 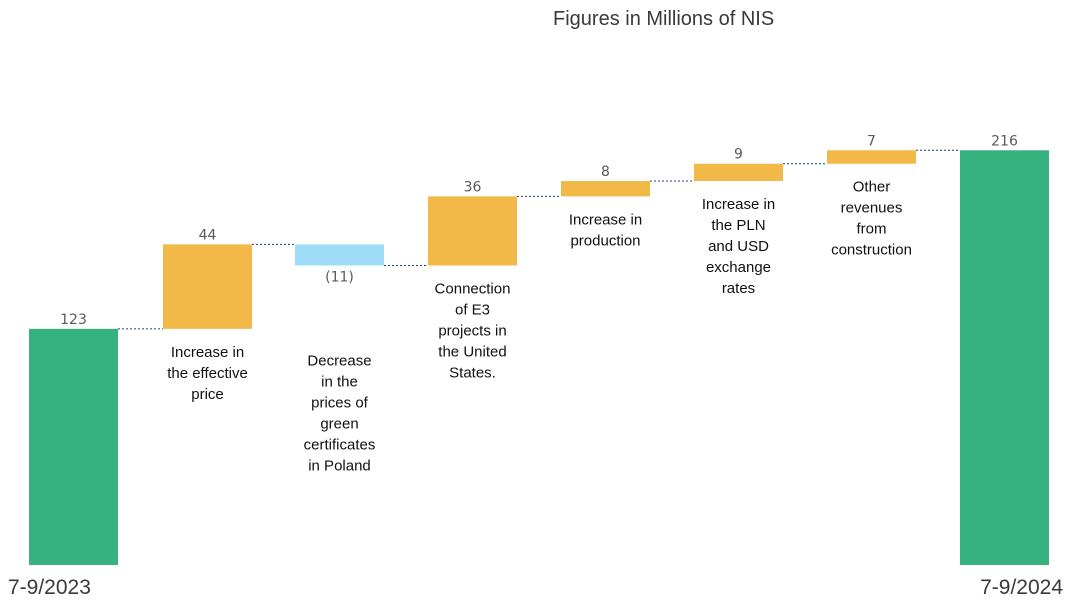 I want to click on bar-description-6-line-3: and USD, so click(x=738, y=246).